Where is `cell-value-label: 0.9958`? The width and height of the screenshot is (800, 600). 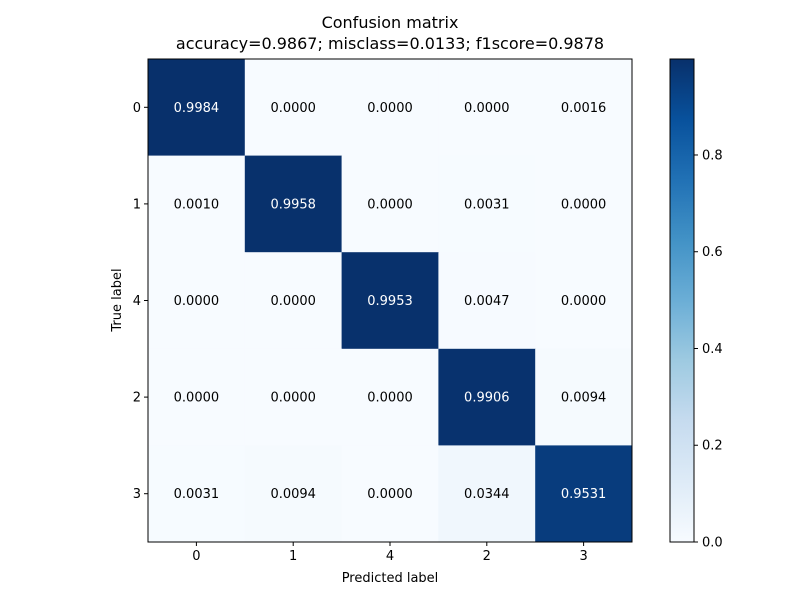 cell-value-label: 0.9958 is located at coordinates (293, 204).